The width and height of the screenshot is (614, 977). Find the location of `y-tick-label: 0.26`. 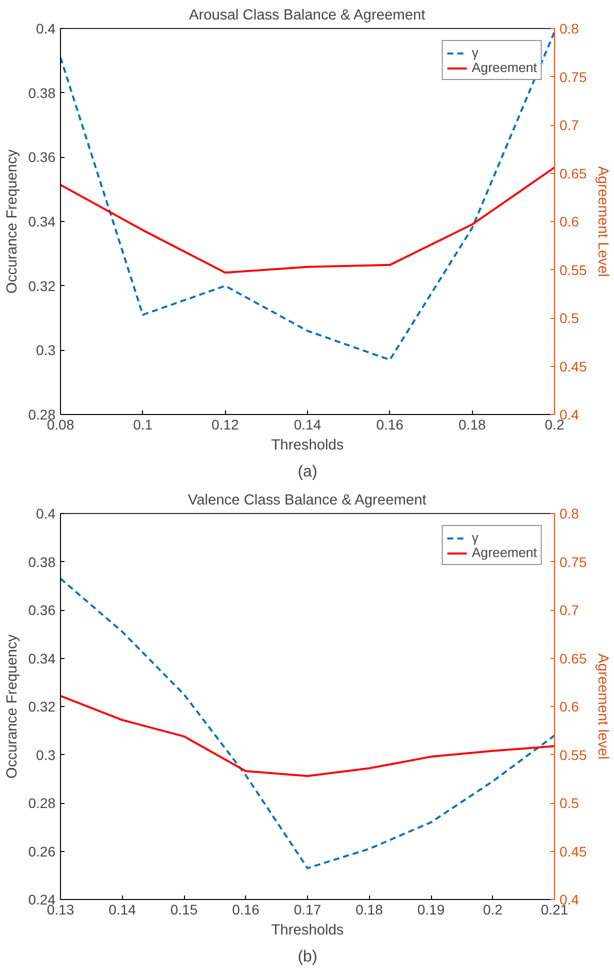

y-tick-label: 0.26 is located at coordinates (42, 851).